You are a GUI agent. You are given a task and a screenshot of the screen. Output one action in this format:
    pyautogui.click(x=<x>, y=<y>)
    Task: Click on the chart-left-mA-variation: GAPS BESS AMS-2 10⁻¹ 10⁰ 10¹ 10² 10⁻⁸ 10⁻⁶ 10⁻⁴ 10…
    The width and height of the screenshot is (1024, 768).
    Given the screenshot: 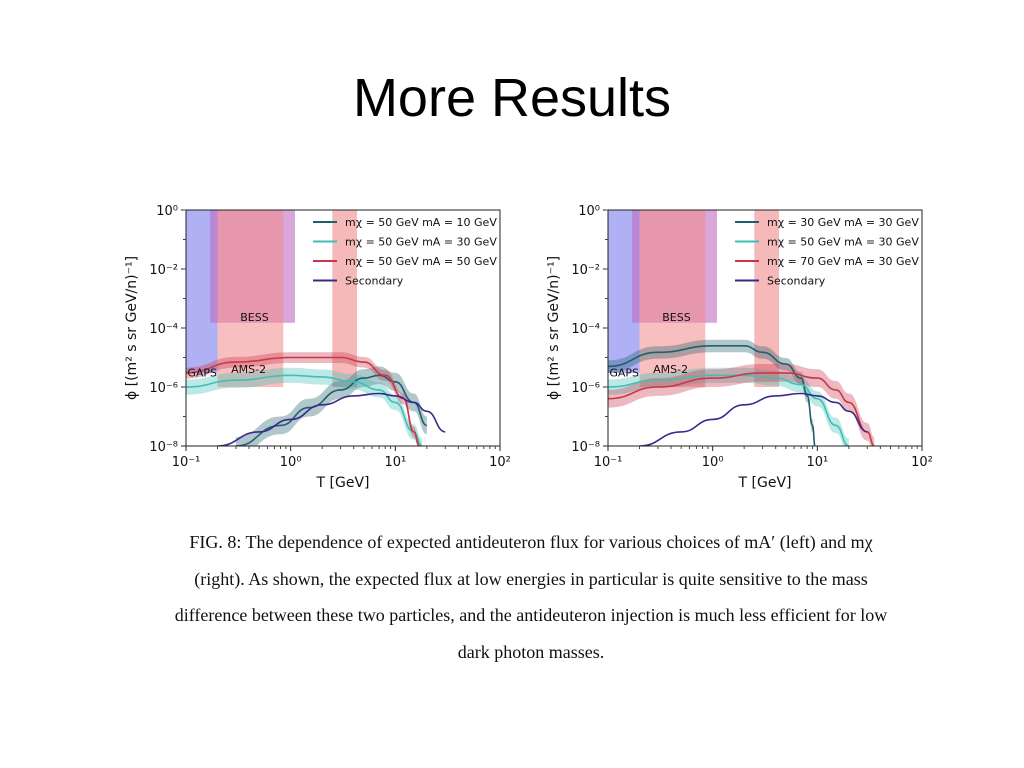 What is the action you would take?
    pyautogui.click(x=317, y=347)
    